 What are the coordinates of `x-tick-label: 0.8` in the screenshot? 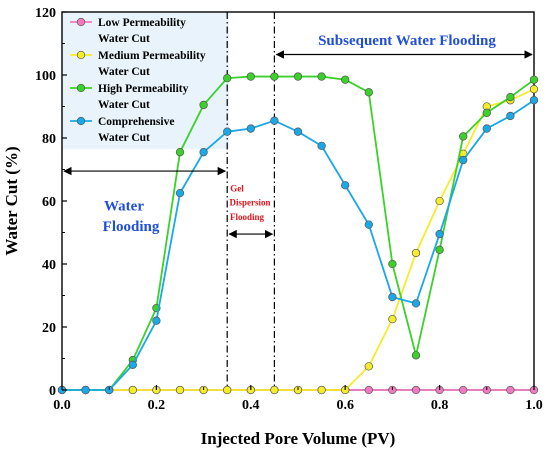 It's located at (440, 405).